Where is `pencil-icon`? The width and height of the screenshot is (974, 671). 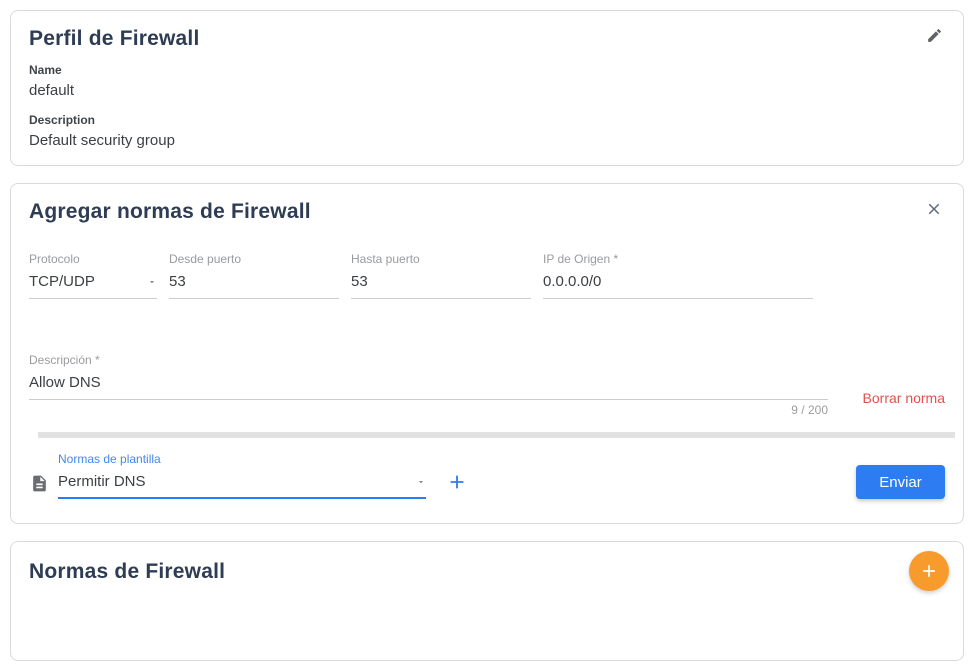 pencil-icon is located at coordinates (934, 35).